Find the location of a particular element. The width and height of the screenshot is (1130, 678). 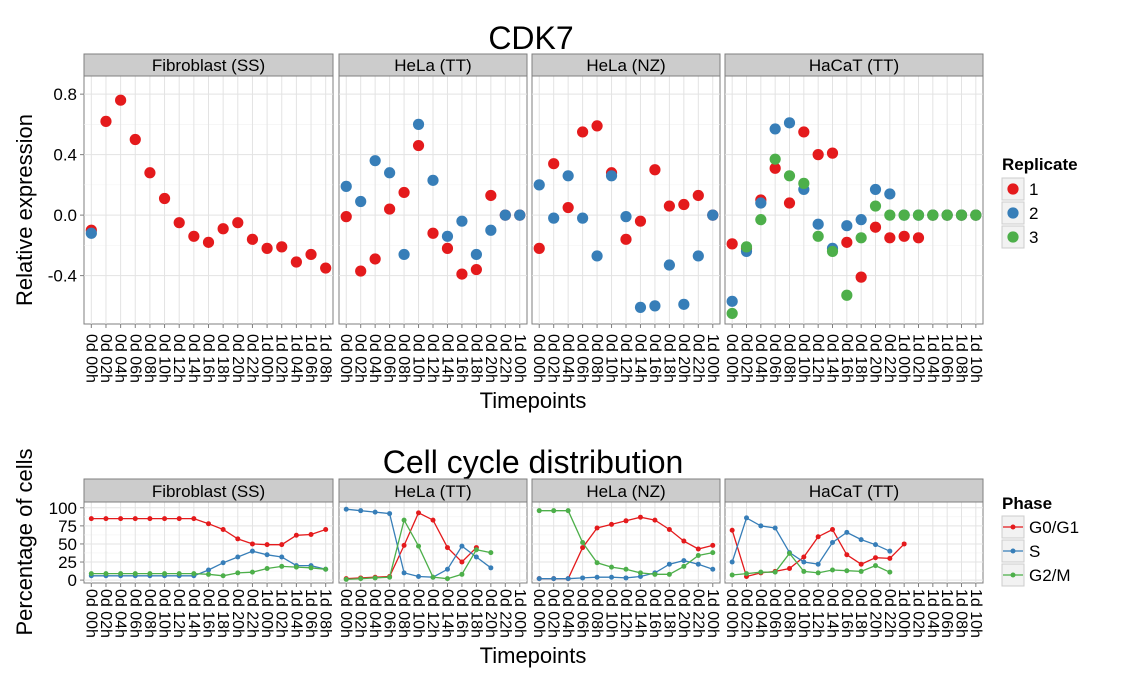

cellcycle-x-tick-label: 1d 08h is located at coordinates (961, 613).